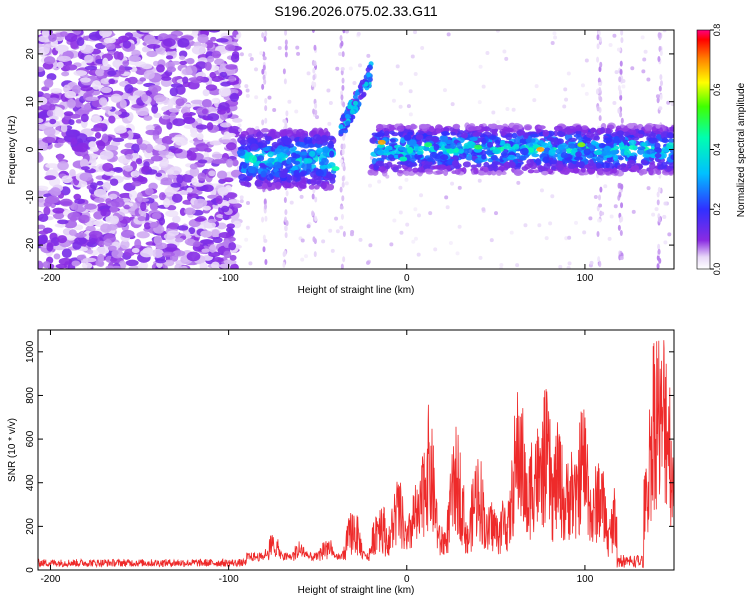 The height and width of the screenshot is (605, 750). I want to click on y-tick-label: 1000, so click(30, 351).